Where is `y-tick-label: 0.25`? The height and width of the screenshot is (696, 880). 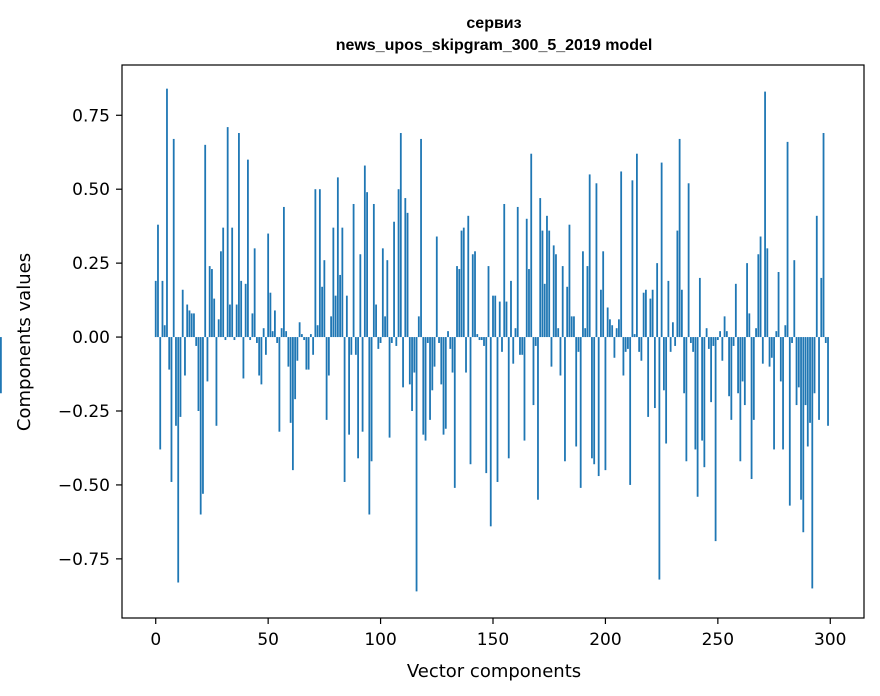
y-tick-label: 0.25 is located at coordinates (91, 264).